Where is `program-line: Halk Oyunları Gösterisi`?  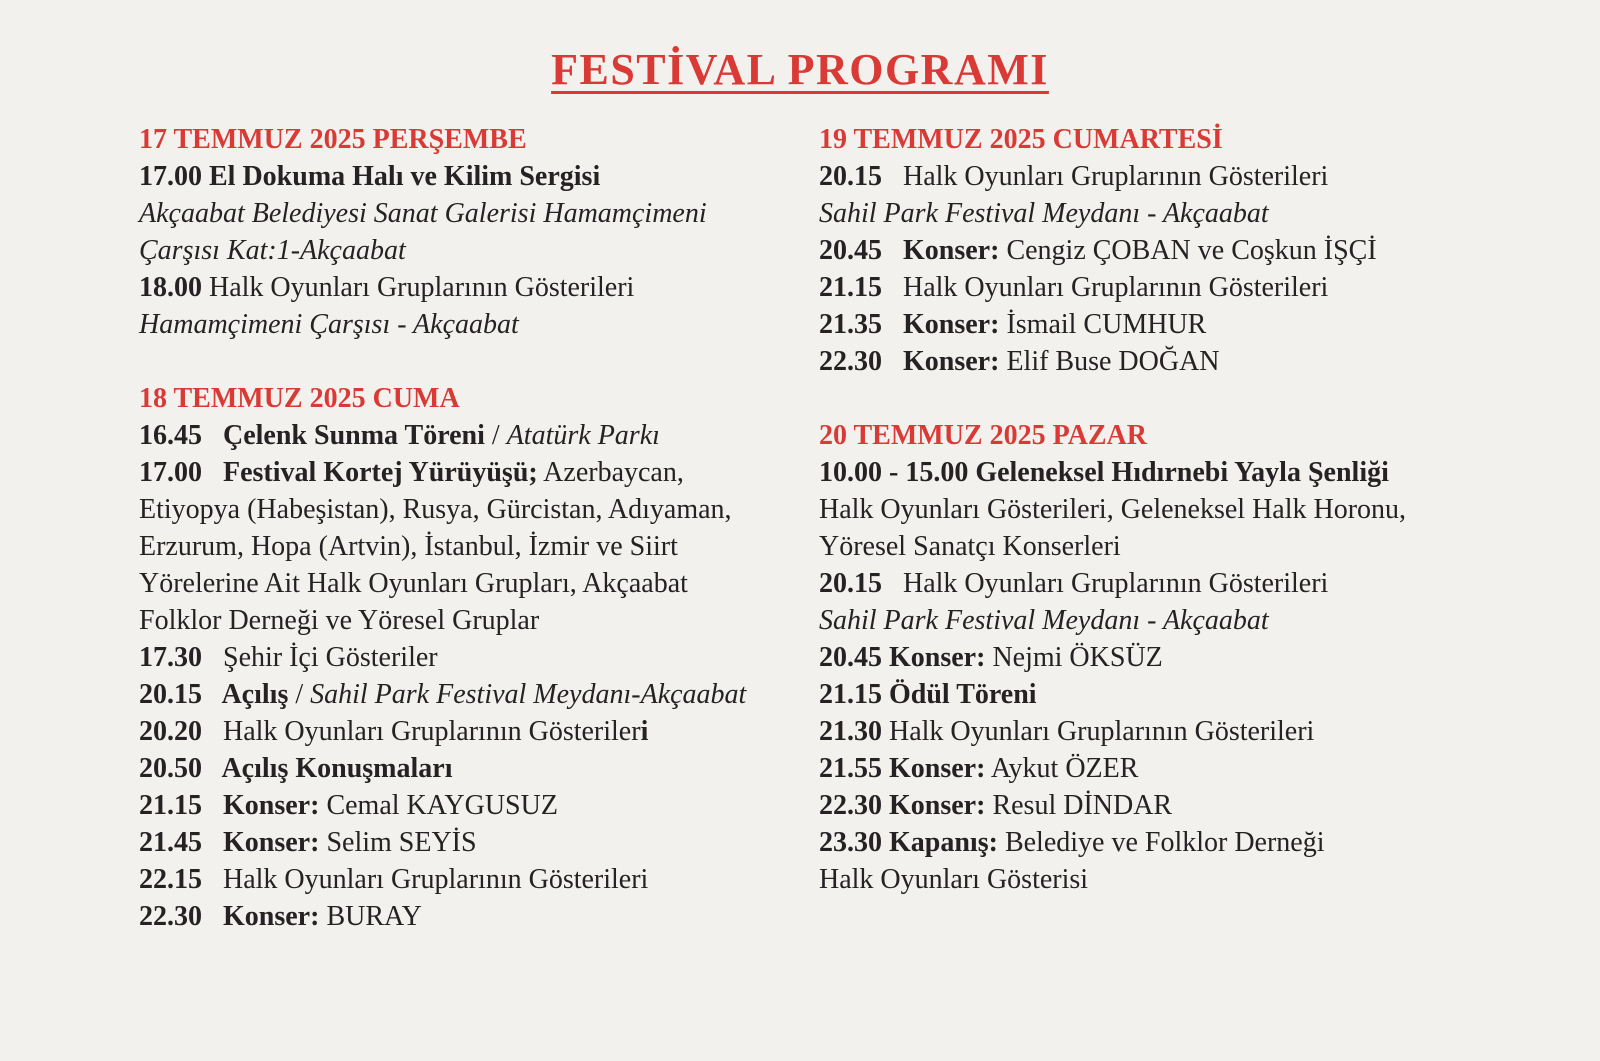 program-line: Halk Oyunları Gösterisi is located at coordinates (1209, 879).